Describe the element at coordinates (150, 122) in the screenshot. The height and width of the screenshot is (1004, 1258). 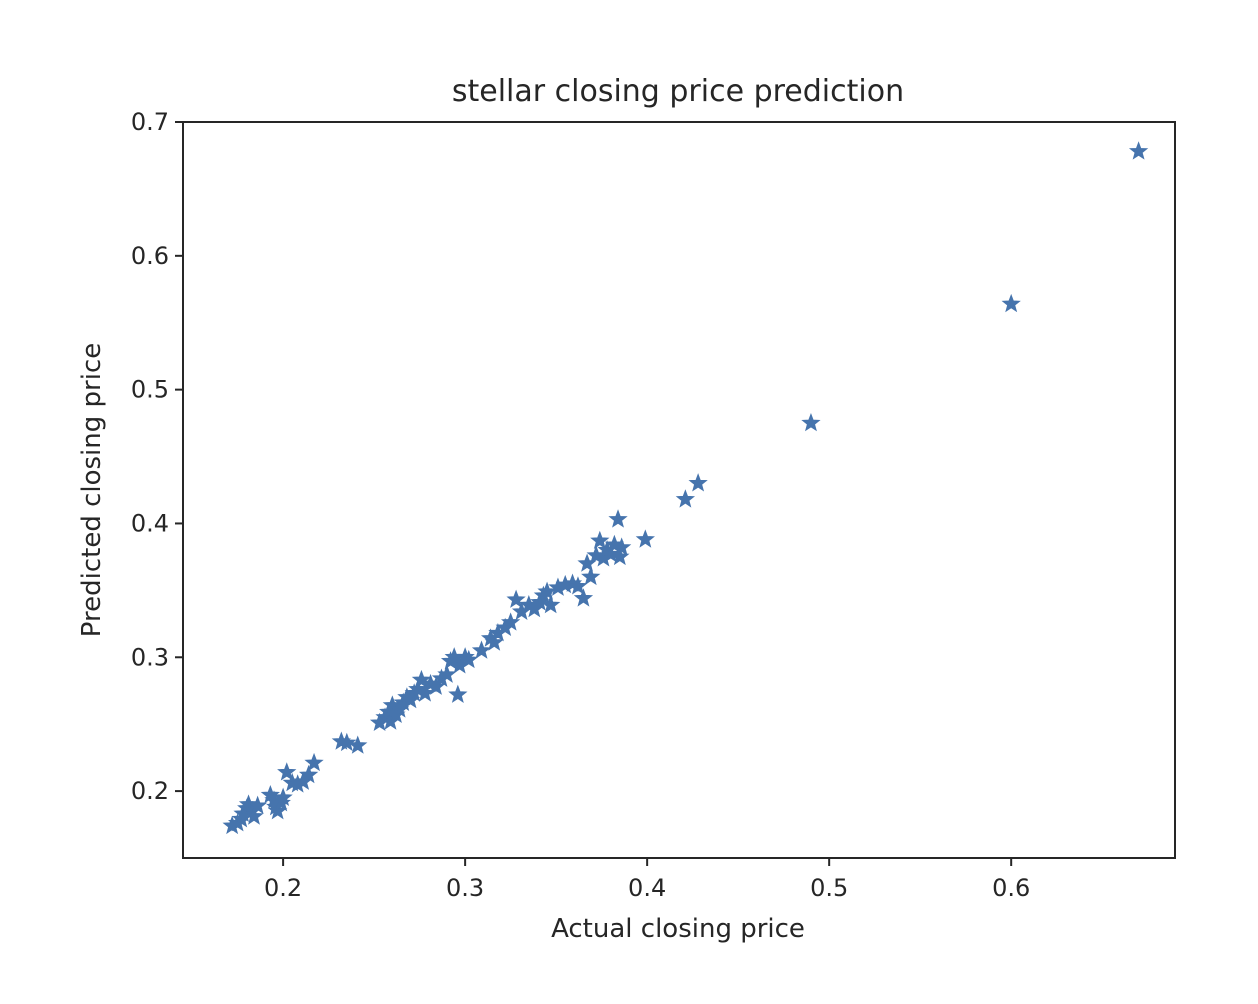
I see `y-tick-label: 0.7` at that location.